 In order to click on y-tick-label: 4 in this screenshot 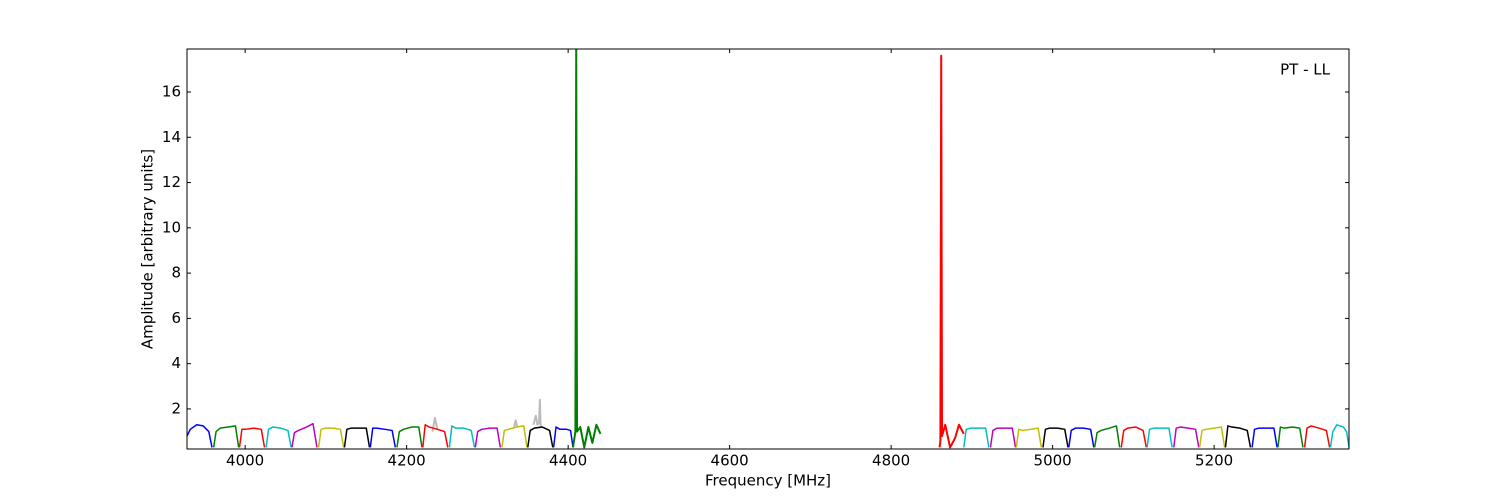, I will do `click(176, 363)`.